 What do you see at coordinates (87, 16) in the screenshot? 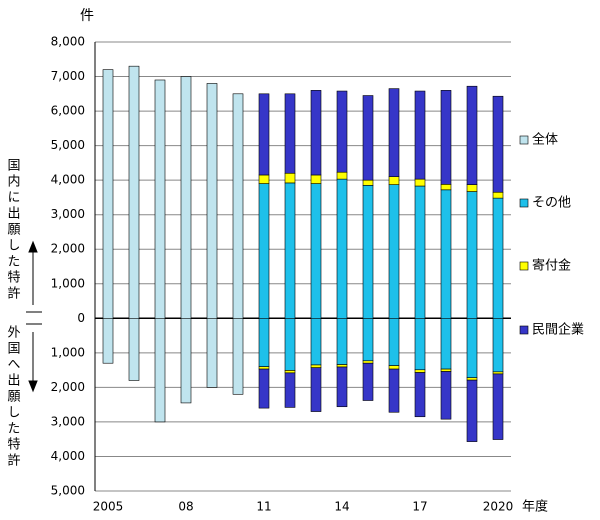
I see `y-unit: 件` at bounding box center [87, 16].